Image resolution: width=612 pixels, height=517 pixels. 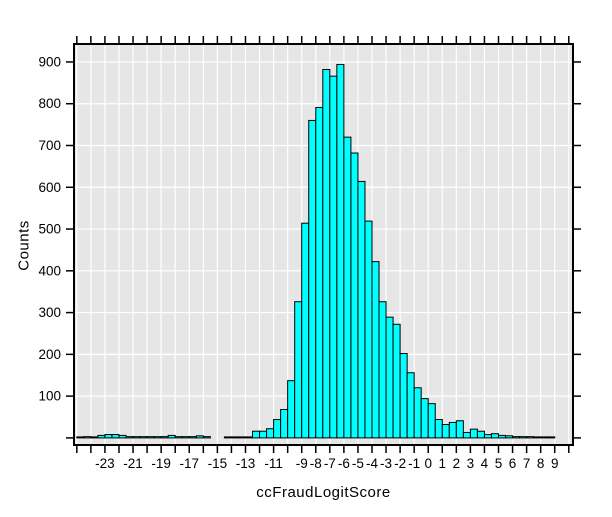 I want to click on y-tick-label: 400, so click(x=49, y=270).